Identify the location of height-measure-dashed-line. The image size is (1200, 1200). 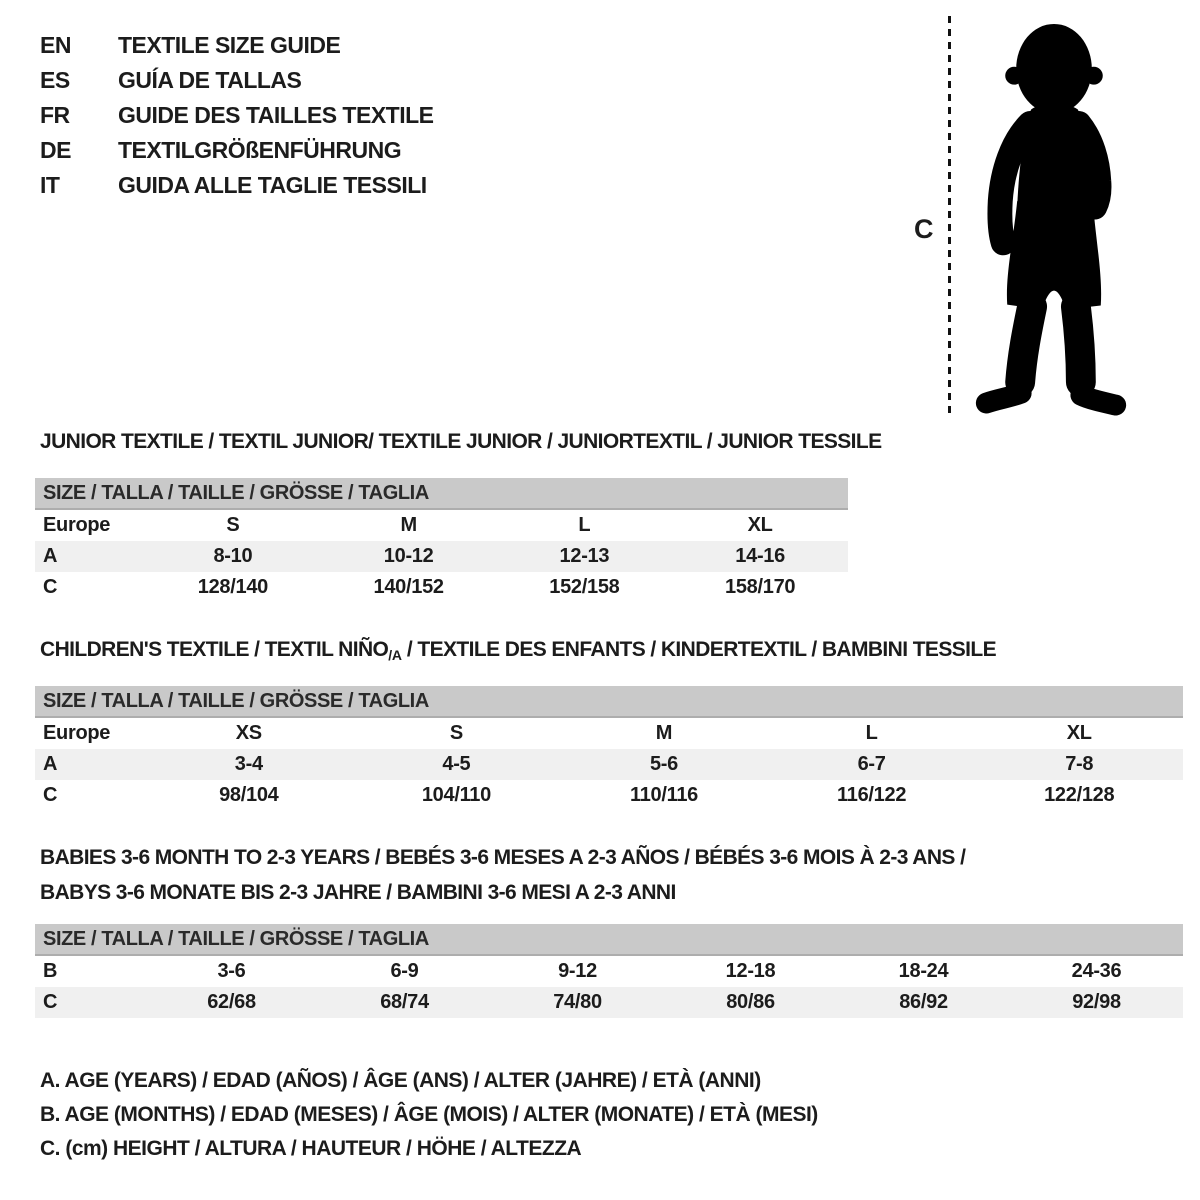
(949, 215).